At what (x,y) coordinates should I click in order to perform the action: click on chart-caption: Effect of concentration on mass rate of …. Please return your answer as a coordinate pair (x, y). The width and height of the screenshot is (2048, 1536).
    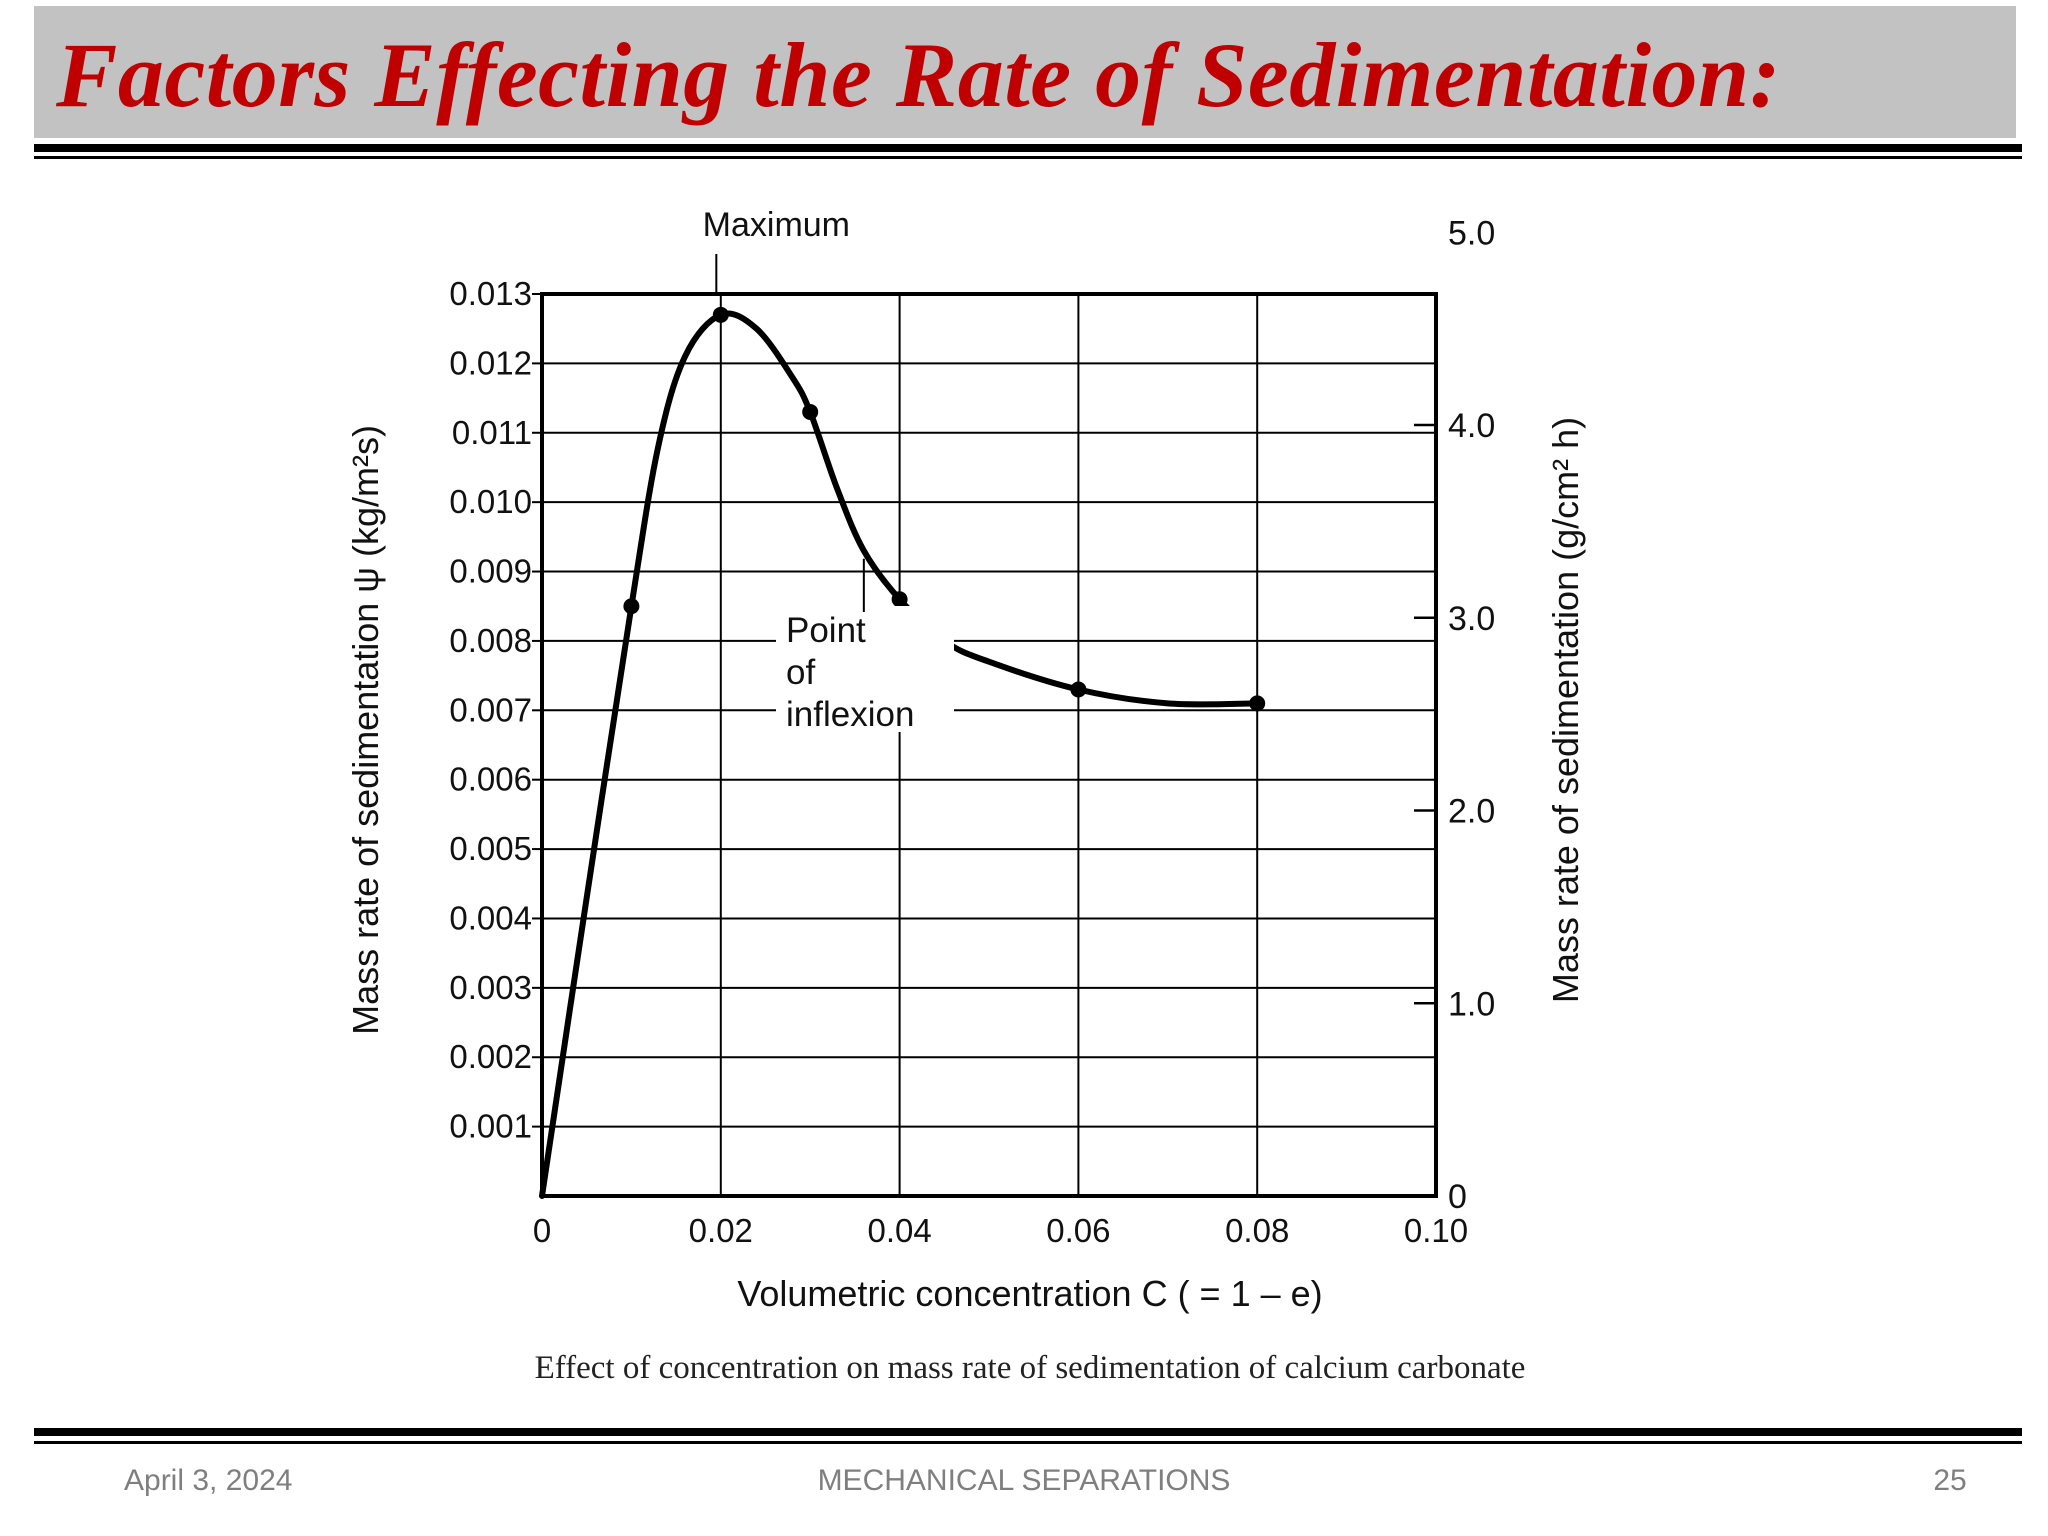
    Looking at the image, I should click on (1030, 1368).